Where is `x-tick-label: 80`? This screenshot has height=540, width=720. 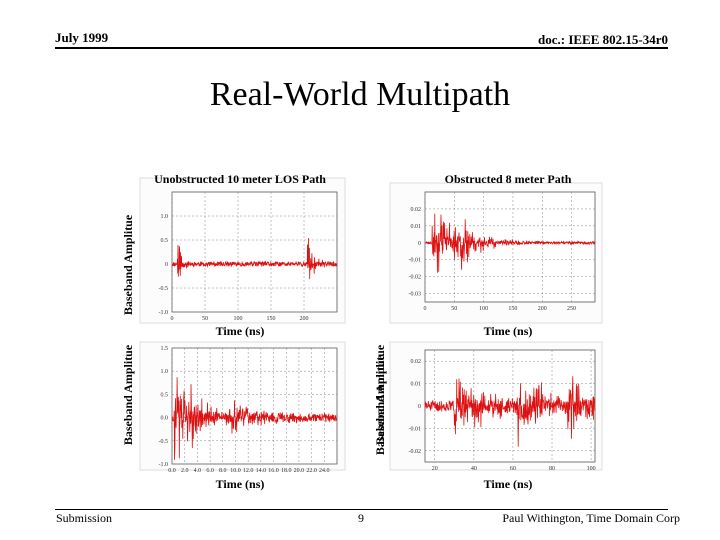 x-tick-label: 80 is located at coordinates (552, 469).